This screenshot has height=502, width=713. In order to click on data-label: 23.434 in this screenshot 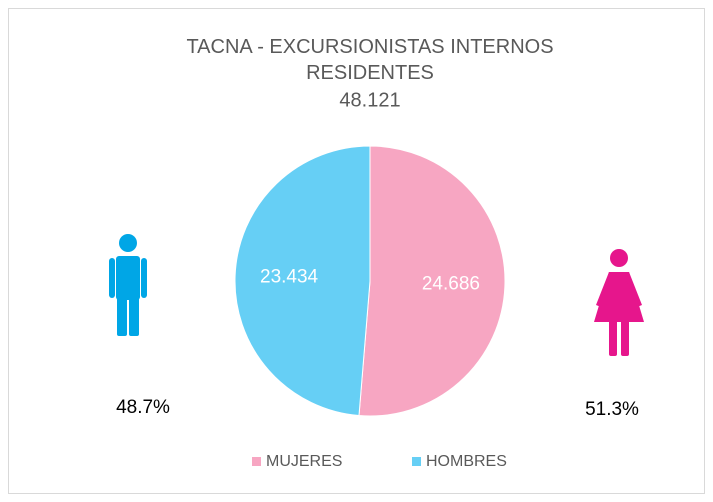, I will do `click(289, 277)`.